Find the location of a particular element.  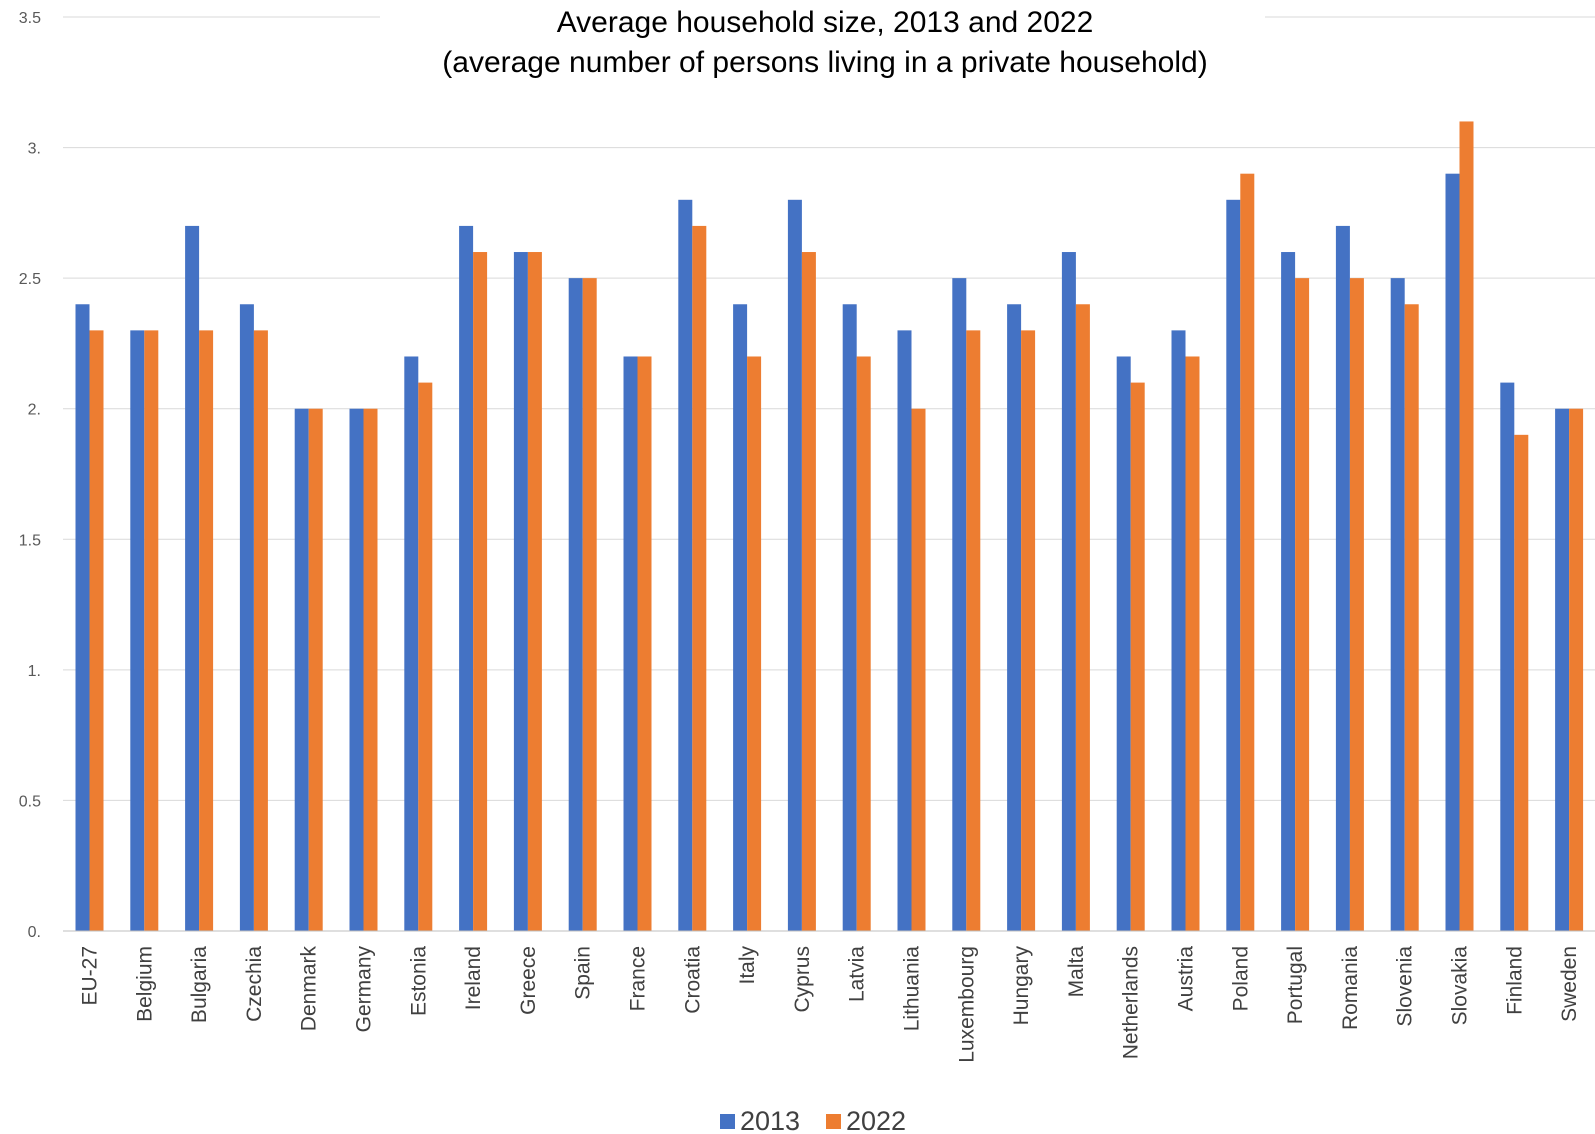

bar-2022-netherlands is located at coordinates (1137, 657).